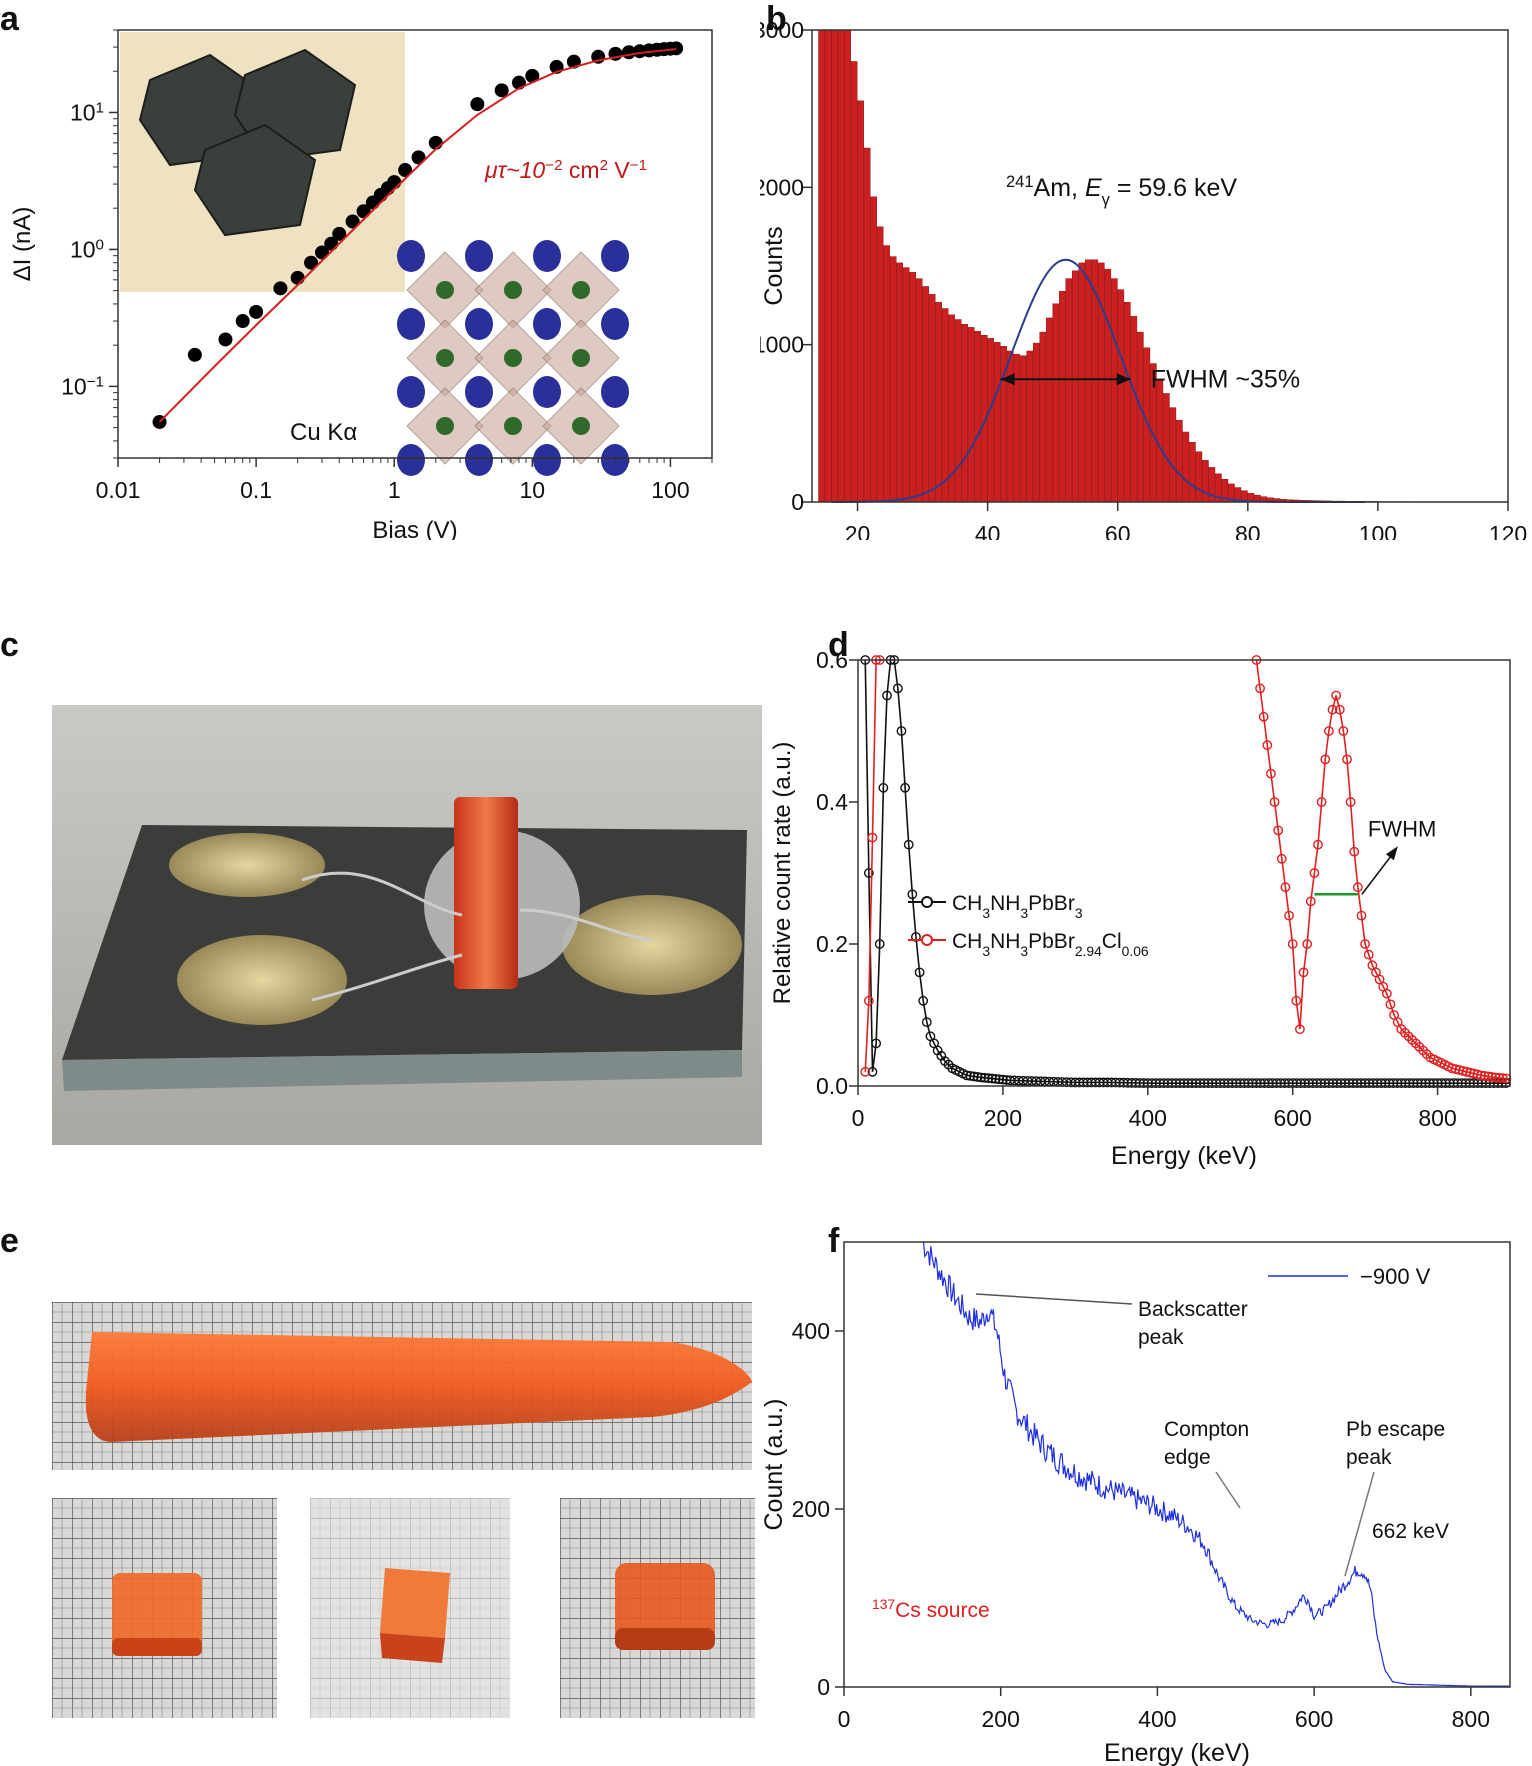 The height and width of the screenshot is (1766, 1532). What do you see at coordinates (1157, 1719) in the screenshot?
I see `x-tick-label-f: 400` at bounding box center [1157, 1719].